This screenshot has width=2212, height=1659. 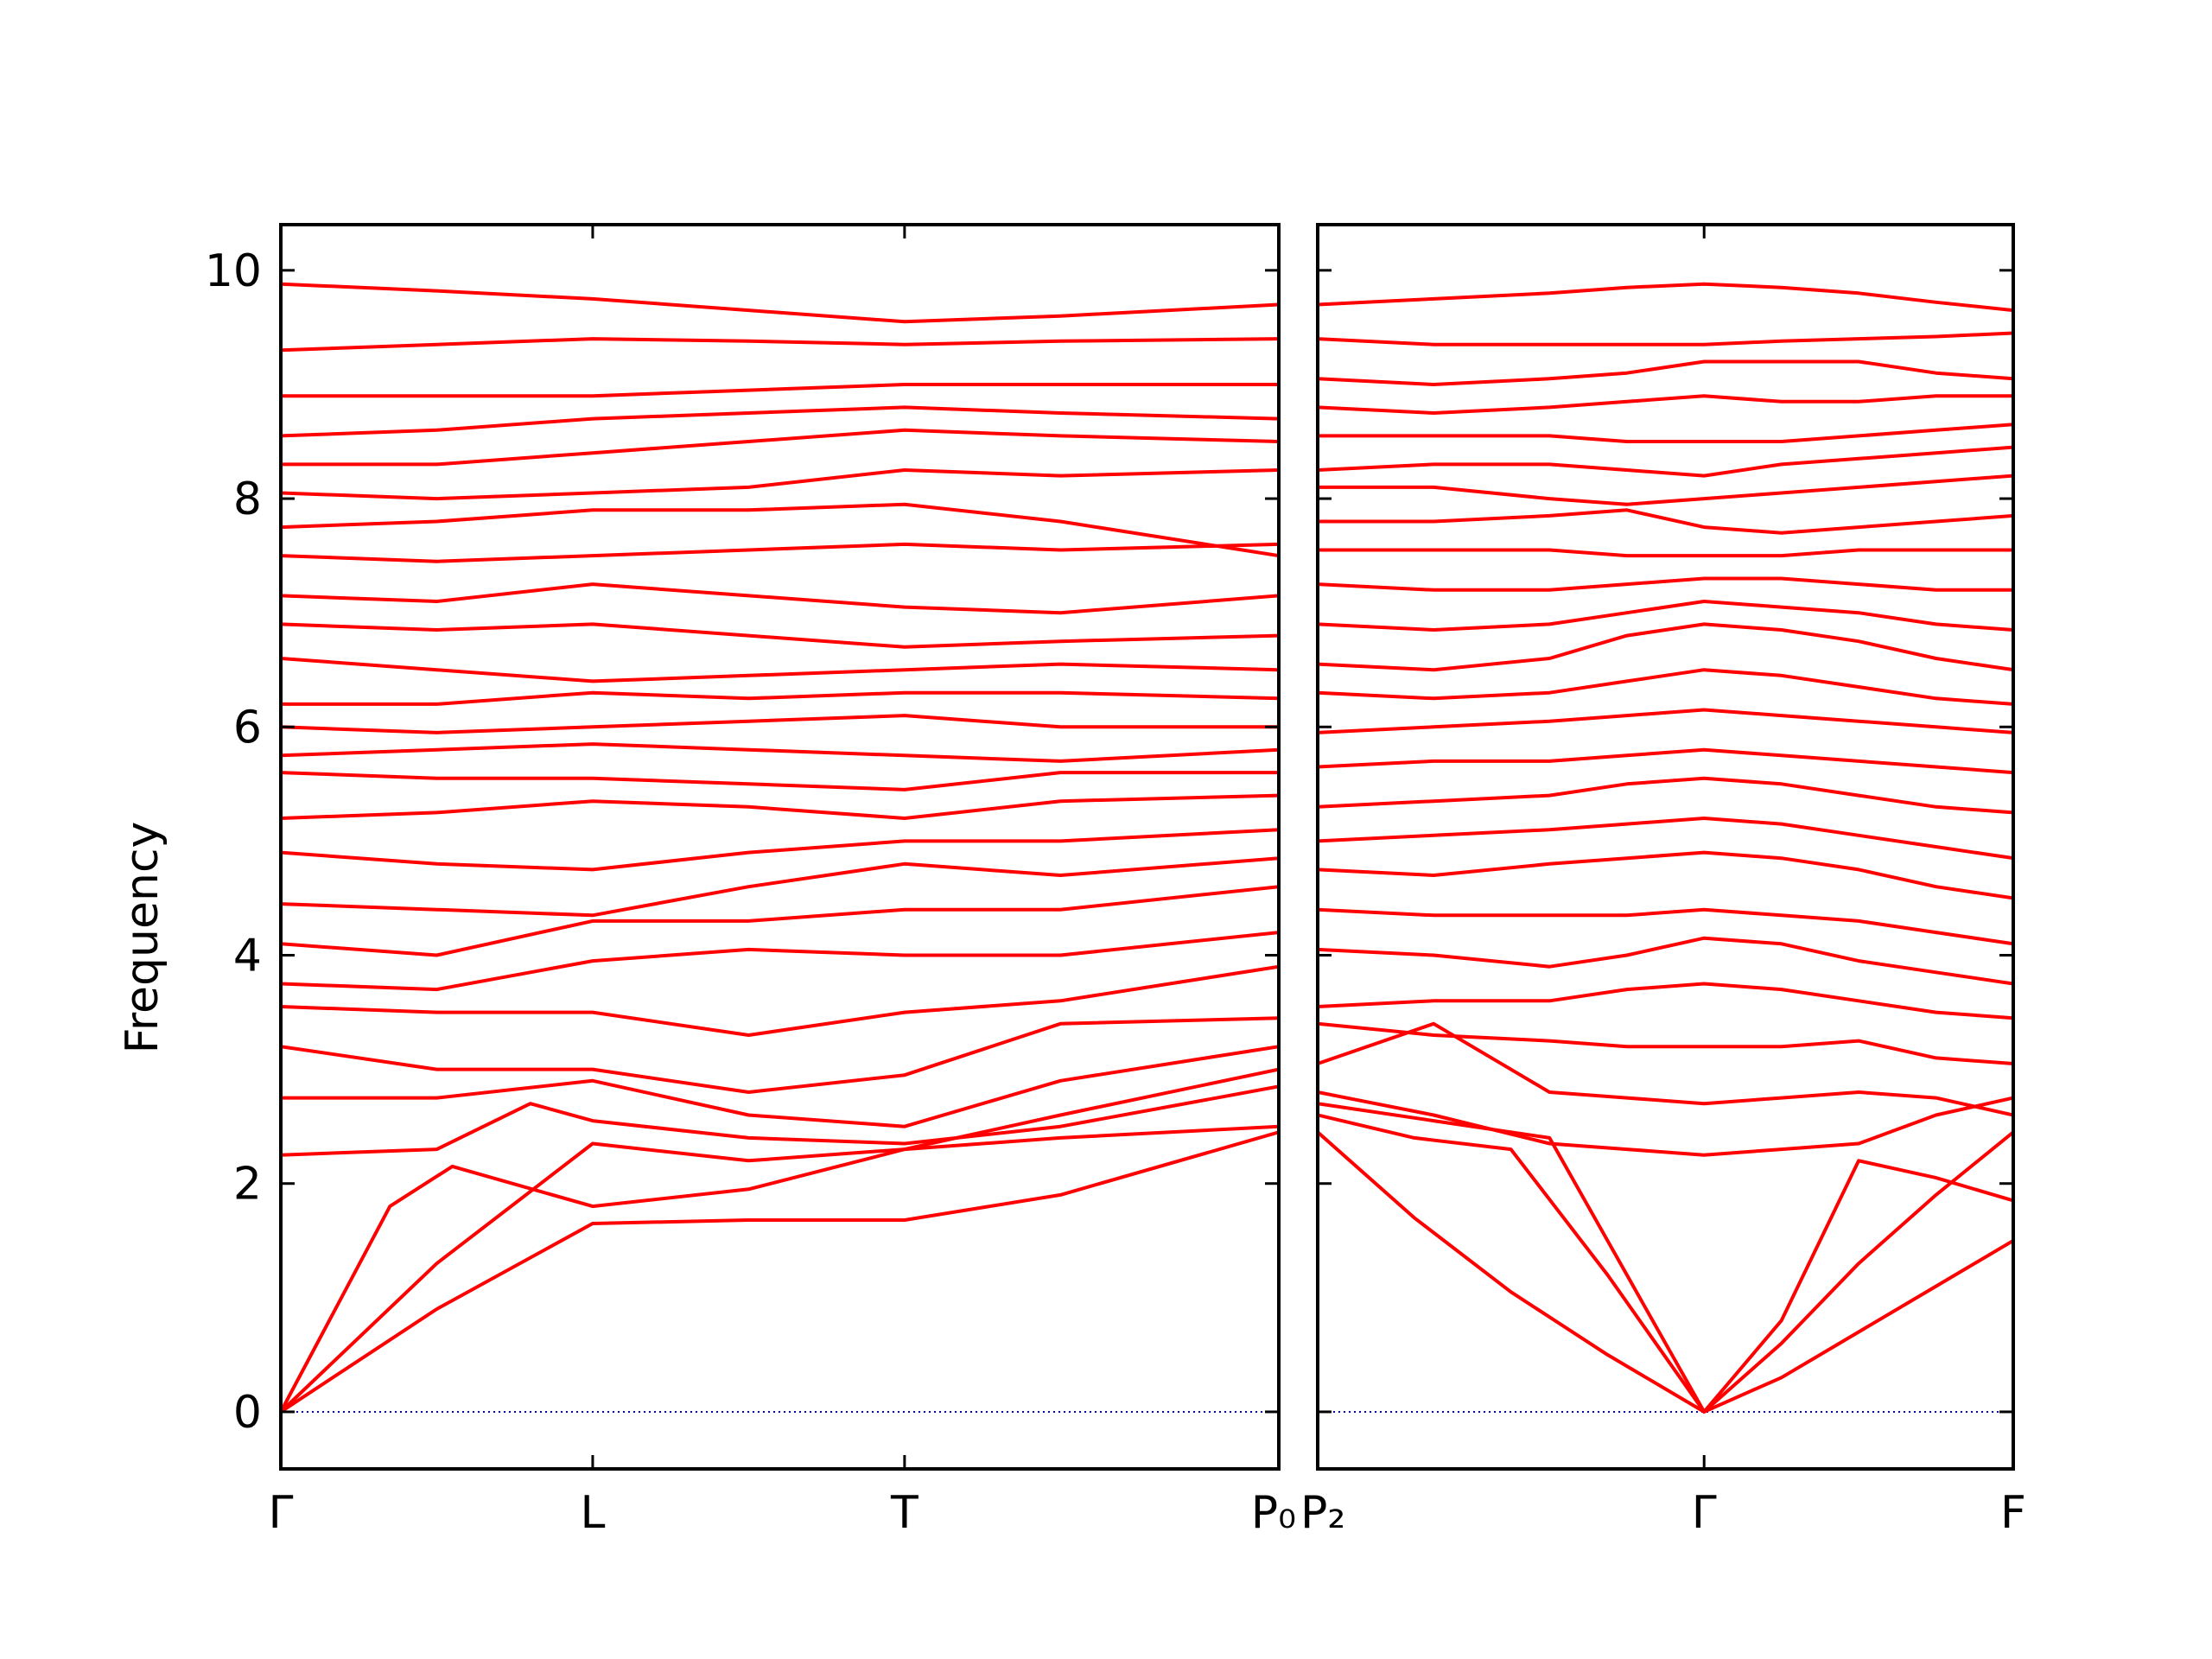 I want to click on x-tick-label: P₀, so click(x=1273, y=1513).